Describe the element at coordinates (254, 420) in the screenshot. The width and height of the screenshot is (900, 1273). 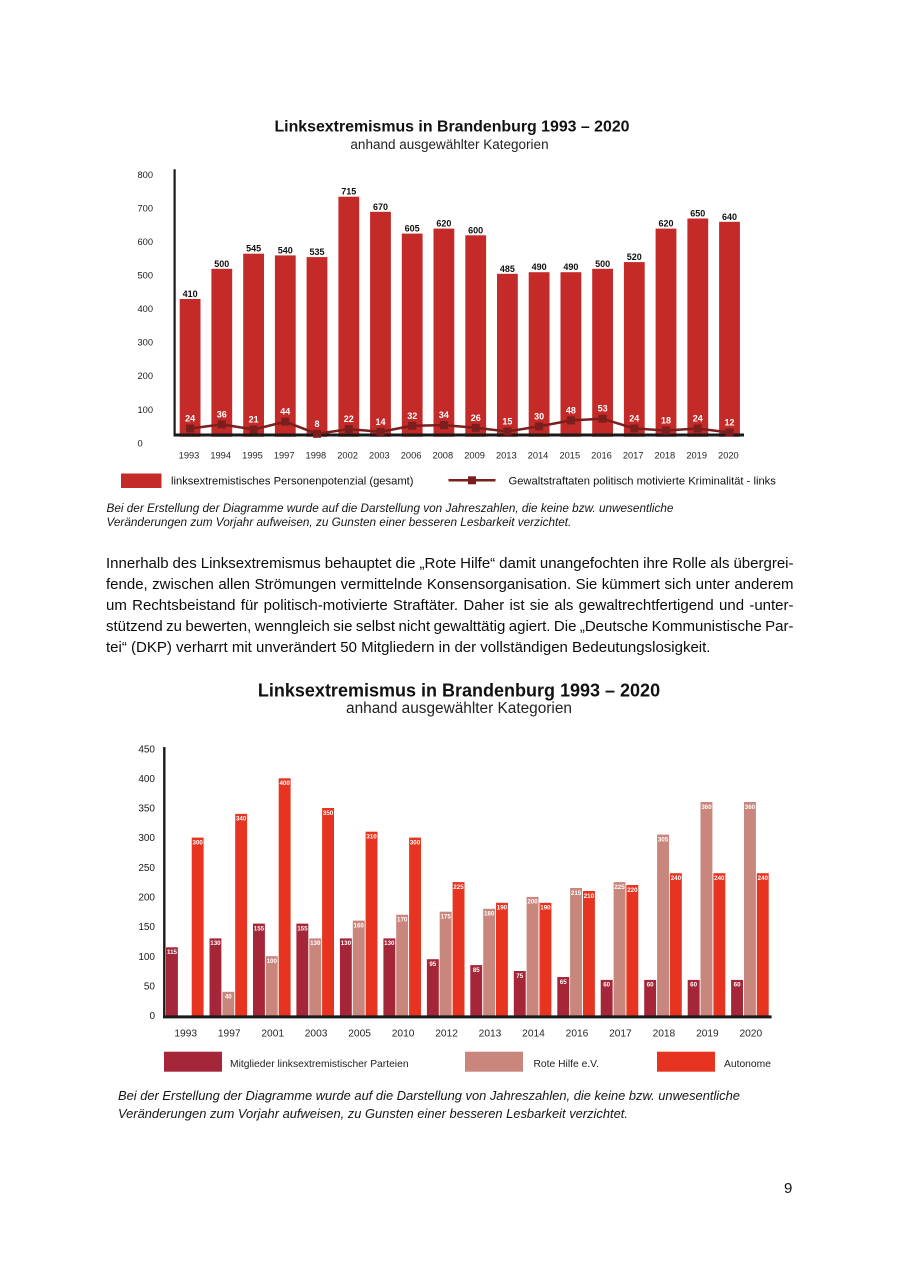
I see `svg-text: 21` at that location.